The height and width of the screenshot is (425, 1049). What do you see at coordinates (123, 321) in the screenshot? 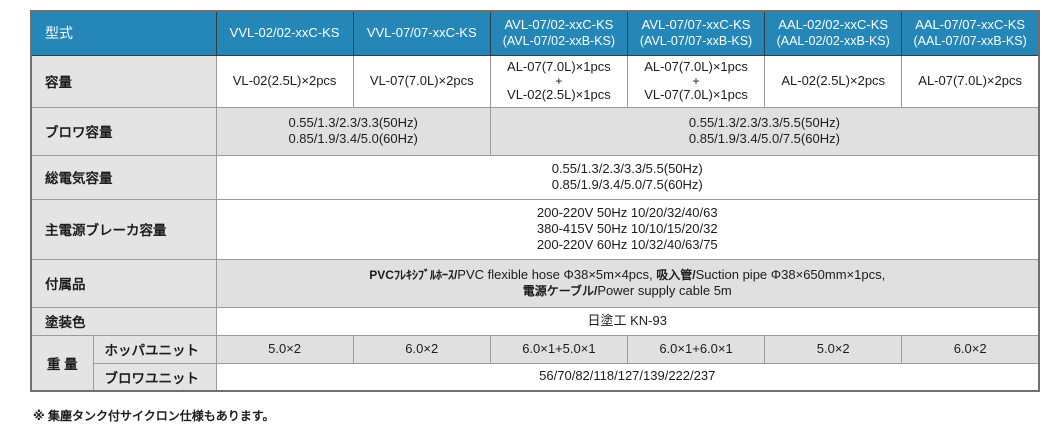
I see `paint-color-row-label: 塗装色` at bounding box center [123, 321].